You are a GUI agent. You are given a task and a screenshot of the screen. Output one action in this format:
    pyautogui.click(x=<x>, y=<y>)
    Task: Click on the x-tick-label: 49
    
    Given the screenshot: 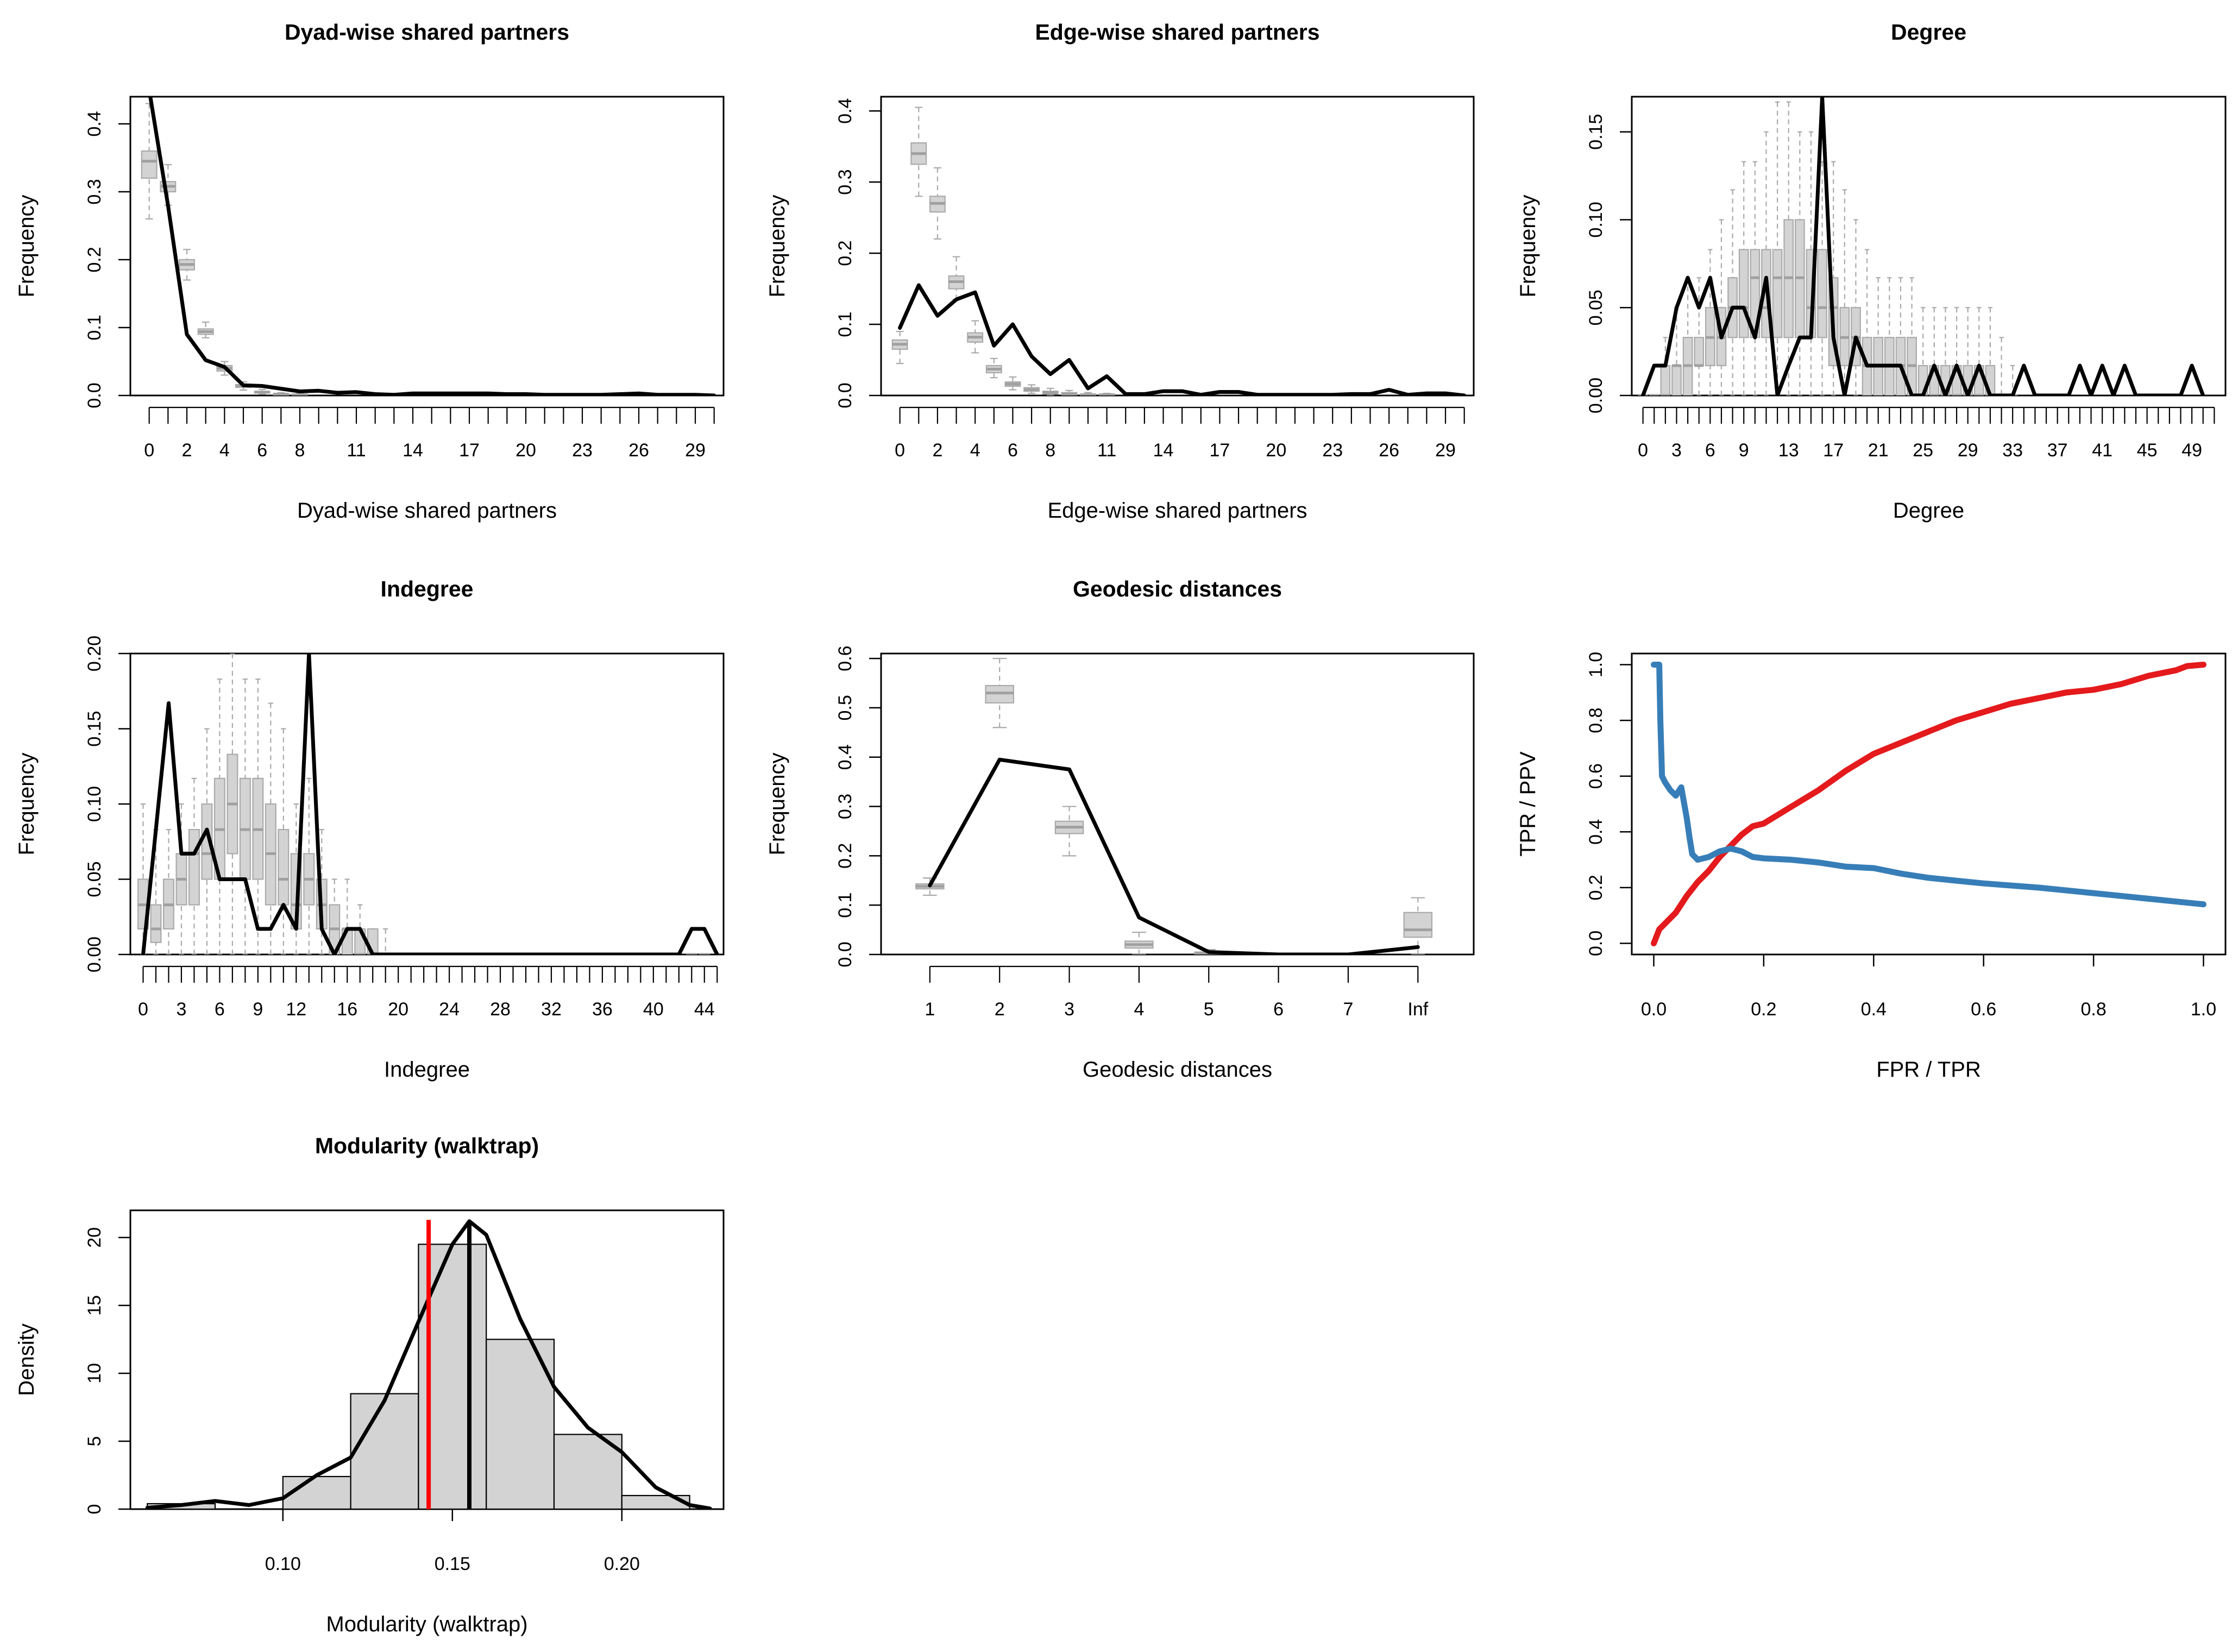 What is the action you would take?
    pyautogui.click(x=2191, y=450)
    